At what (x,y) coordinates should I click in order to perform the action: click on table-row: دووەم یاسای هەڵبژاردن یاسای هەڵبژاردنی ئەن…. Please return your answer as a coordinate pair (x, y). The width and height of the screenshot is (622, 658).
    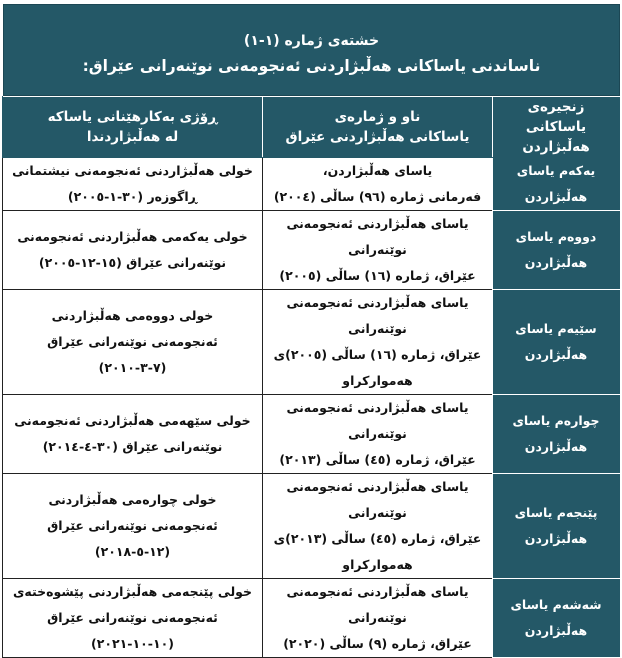
    Looking at the image, I should click on (311, 250).